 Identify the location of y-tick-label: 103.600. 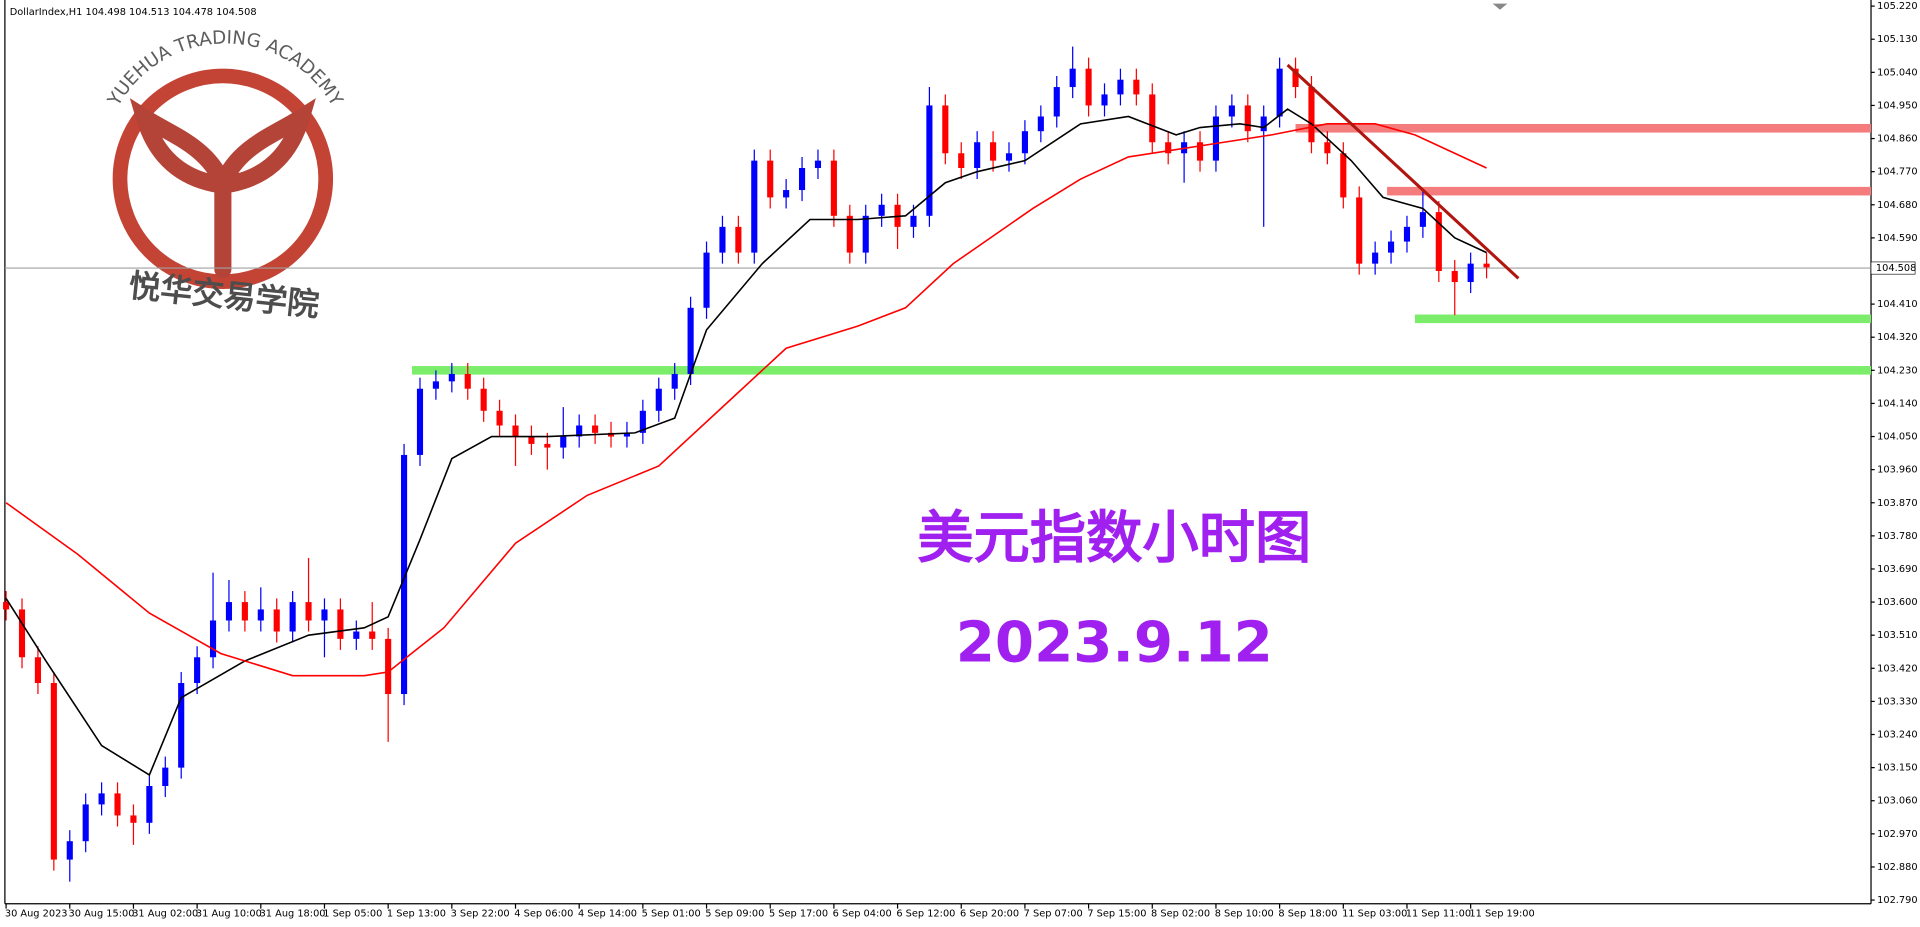
(1897, 602).